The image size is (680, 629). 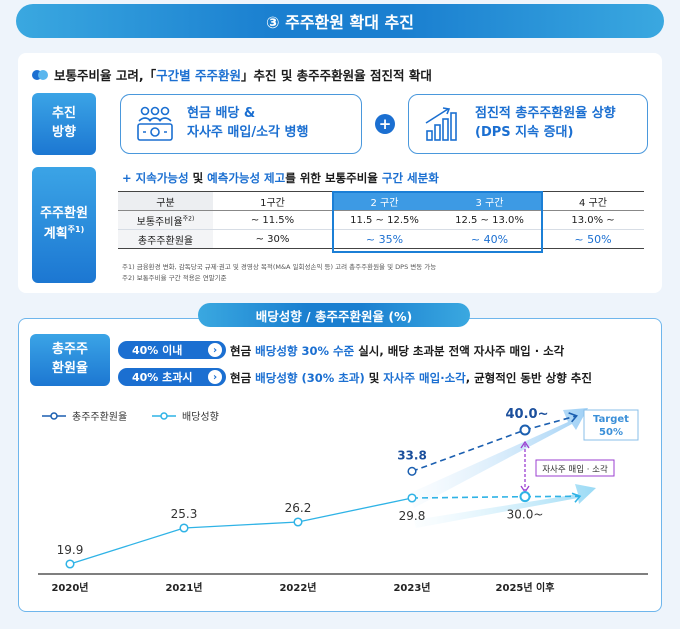 What do you see at coordinates (297, 587) in the screenshot?
I see `x-tick-label: 2022년` at bounding box center [297, 587].